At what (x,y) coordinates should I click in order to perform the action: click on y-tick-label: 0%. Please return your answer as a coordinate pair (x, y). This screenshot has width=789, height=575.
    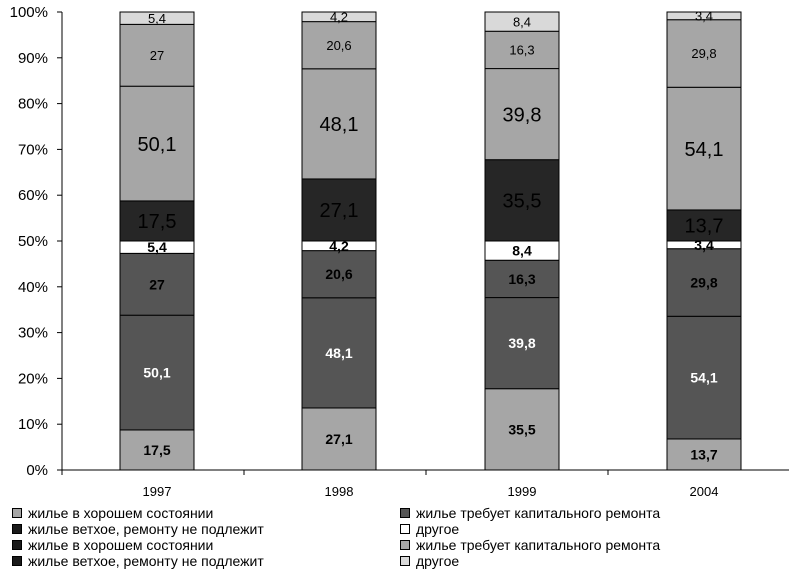
    Looking at the image, I should click on (37, 470).